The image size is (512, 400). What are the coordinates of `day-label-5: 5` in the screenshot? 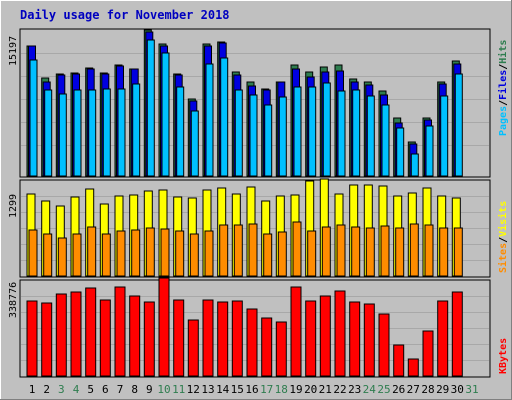 It's located at (90, 389).